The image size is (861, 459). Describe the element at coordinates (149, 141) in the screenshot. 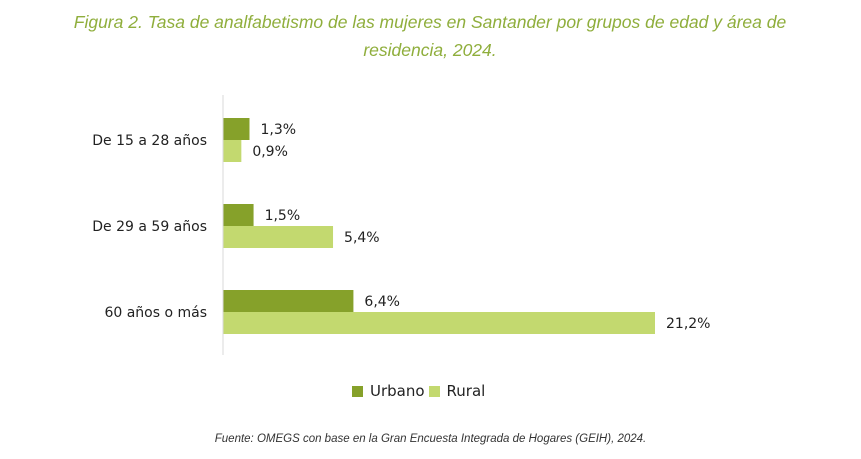

I see `category-label: De 15 a 28 años` at that location.